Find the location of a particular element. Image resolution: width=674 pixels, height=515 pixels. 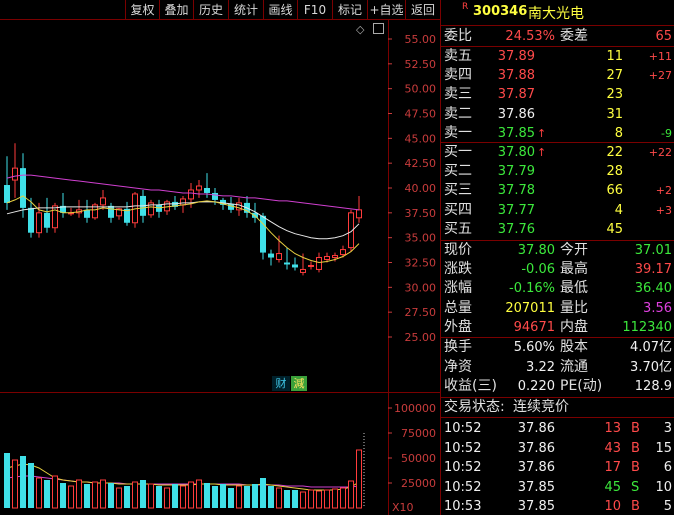

price-tick-label: 55.00 is located at coordinates (421, 39).